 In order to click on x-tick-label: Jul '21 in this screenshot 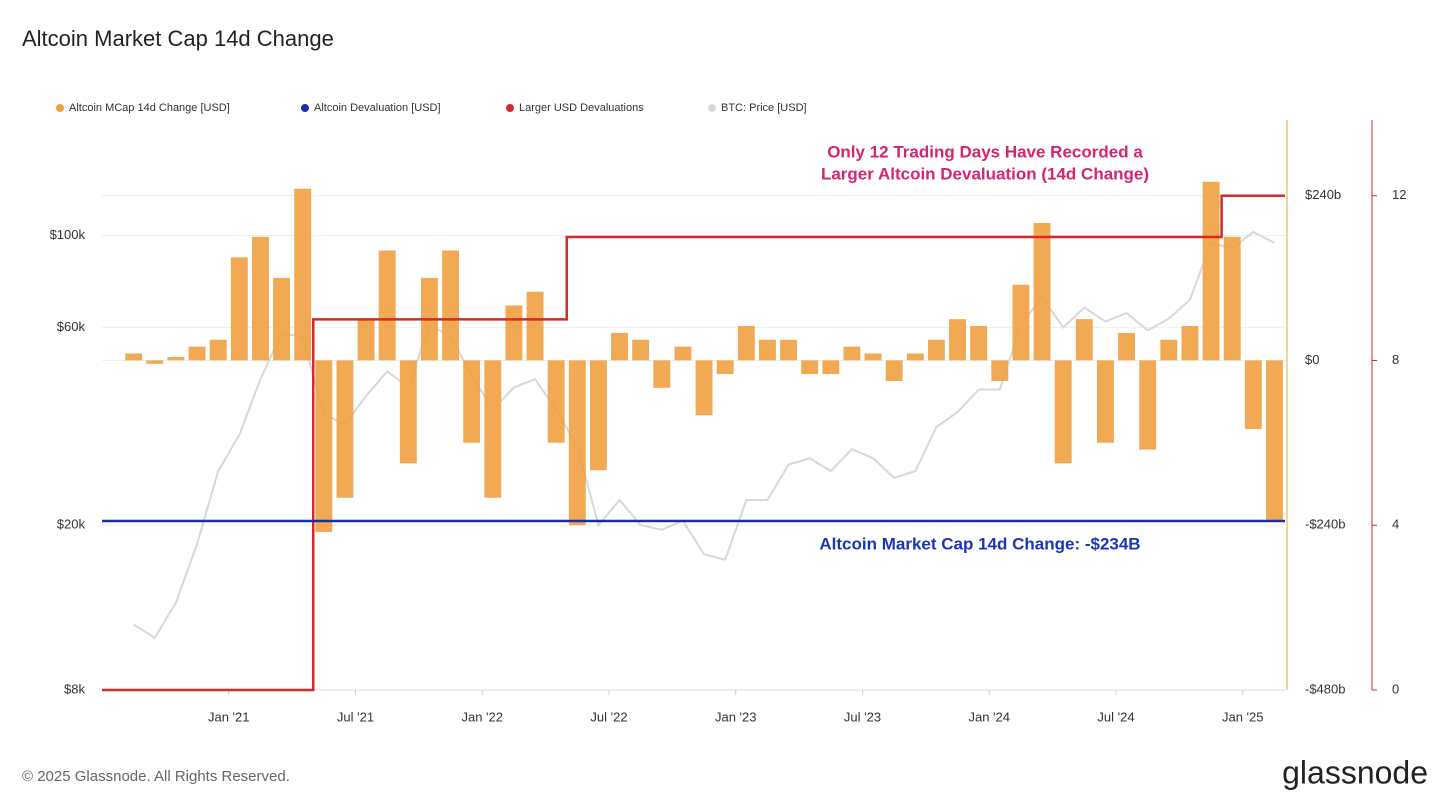, I will do `click(355, 716)`.